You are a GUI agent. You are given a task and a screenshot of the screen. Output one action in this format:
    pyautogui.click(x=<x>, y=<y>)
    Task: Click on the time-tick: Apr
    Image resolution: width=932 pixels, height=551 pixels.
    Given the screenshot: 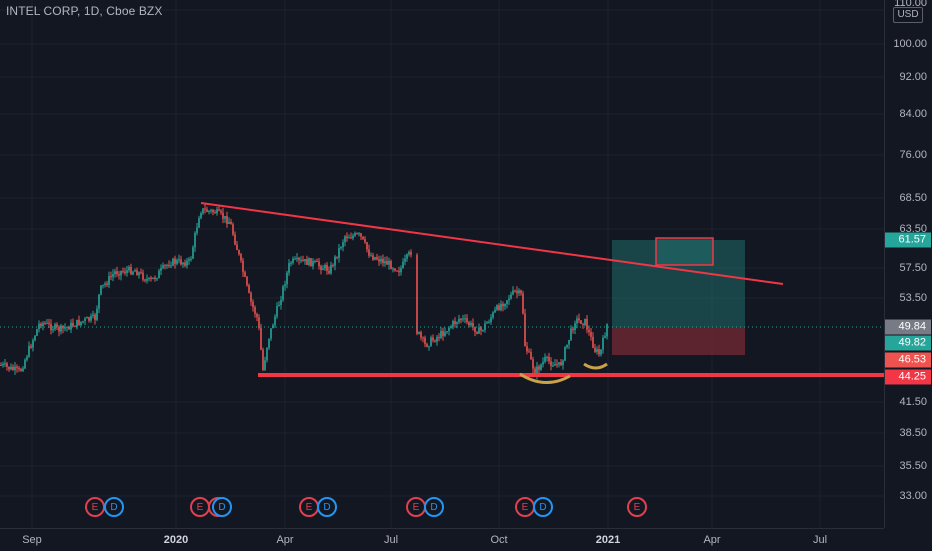 What is the action you would take?
    pyautogui.click(x=285, y=540)
    